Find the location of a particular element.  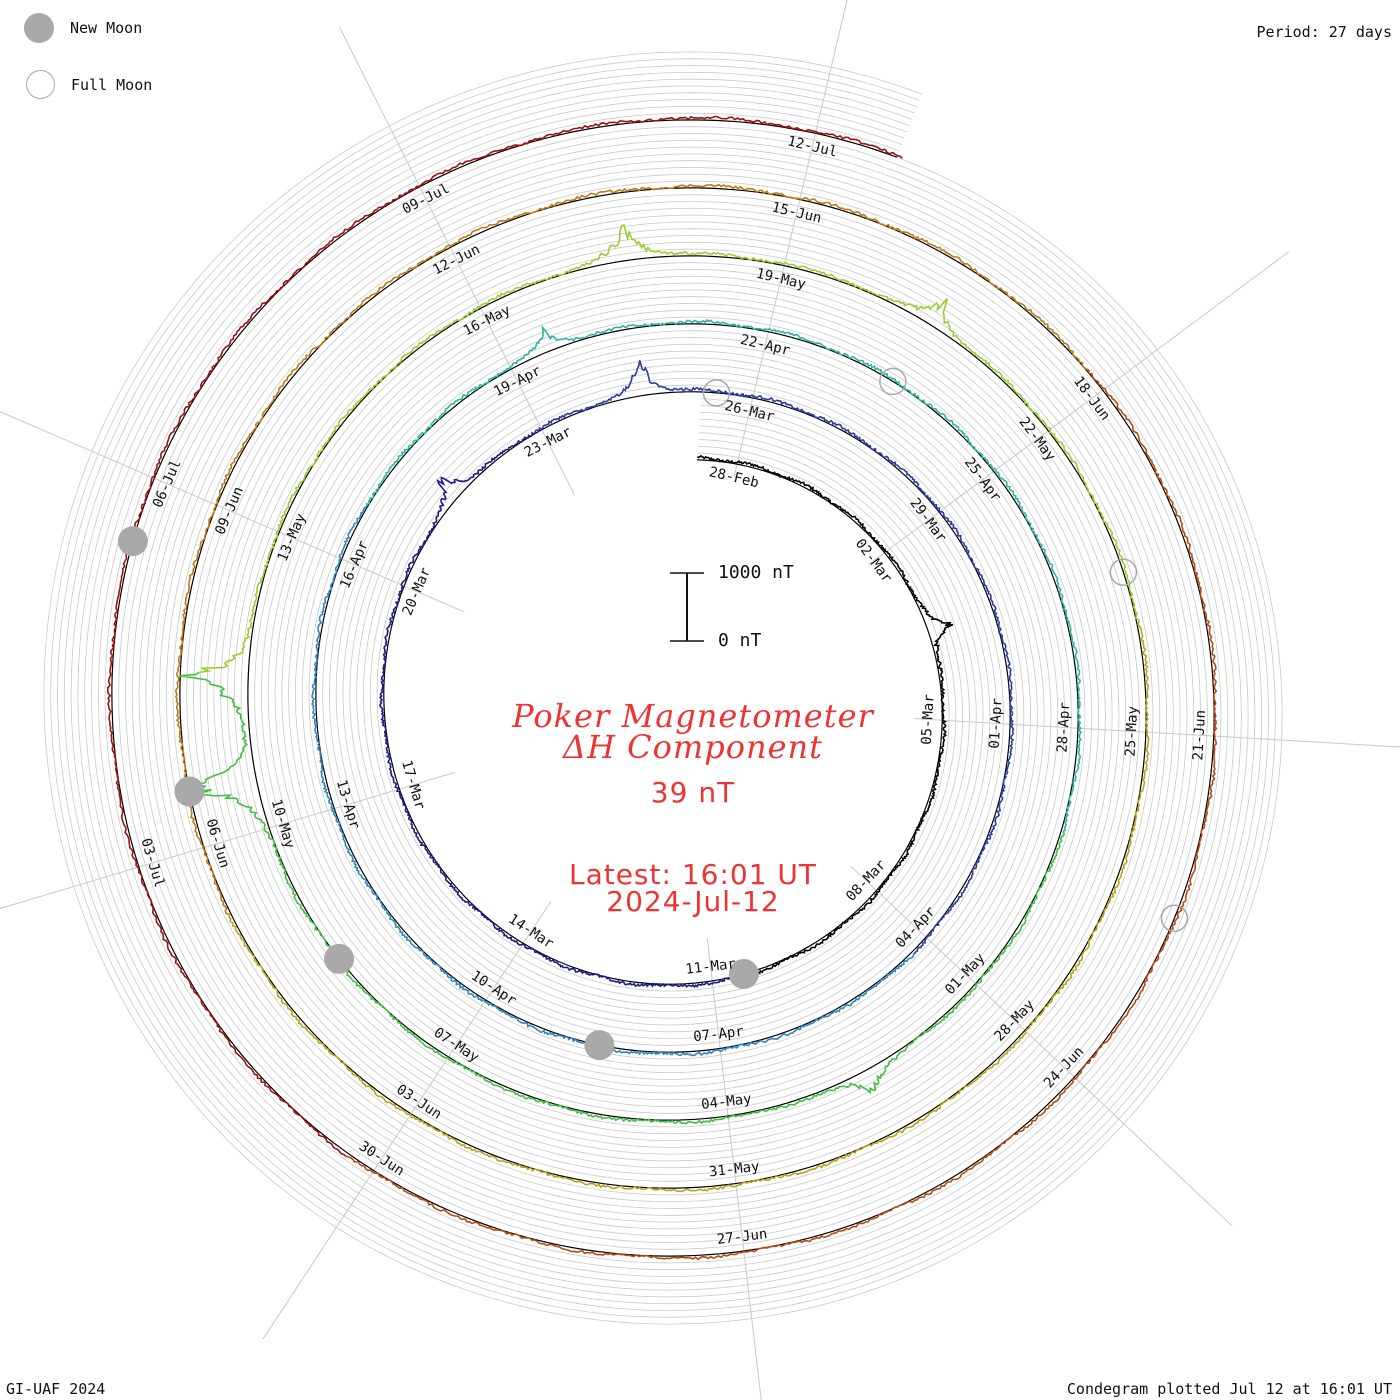

date-label: 30-Jun is located at coordinates (381, 1158).